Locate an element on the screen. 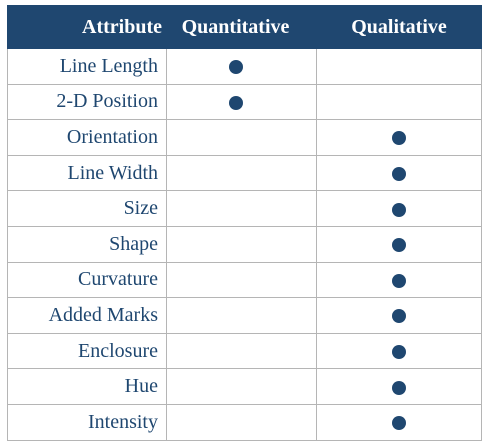  table-row: Size is located at coordinates (244, 208).